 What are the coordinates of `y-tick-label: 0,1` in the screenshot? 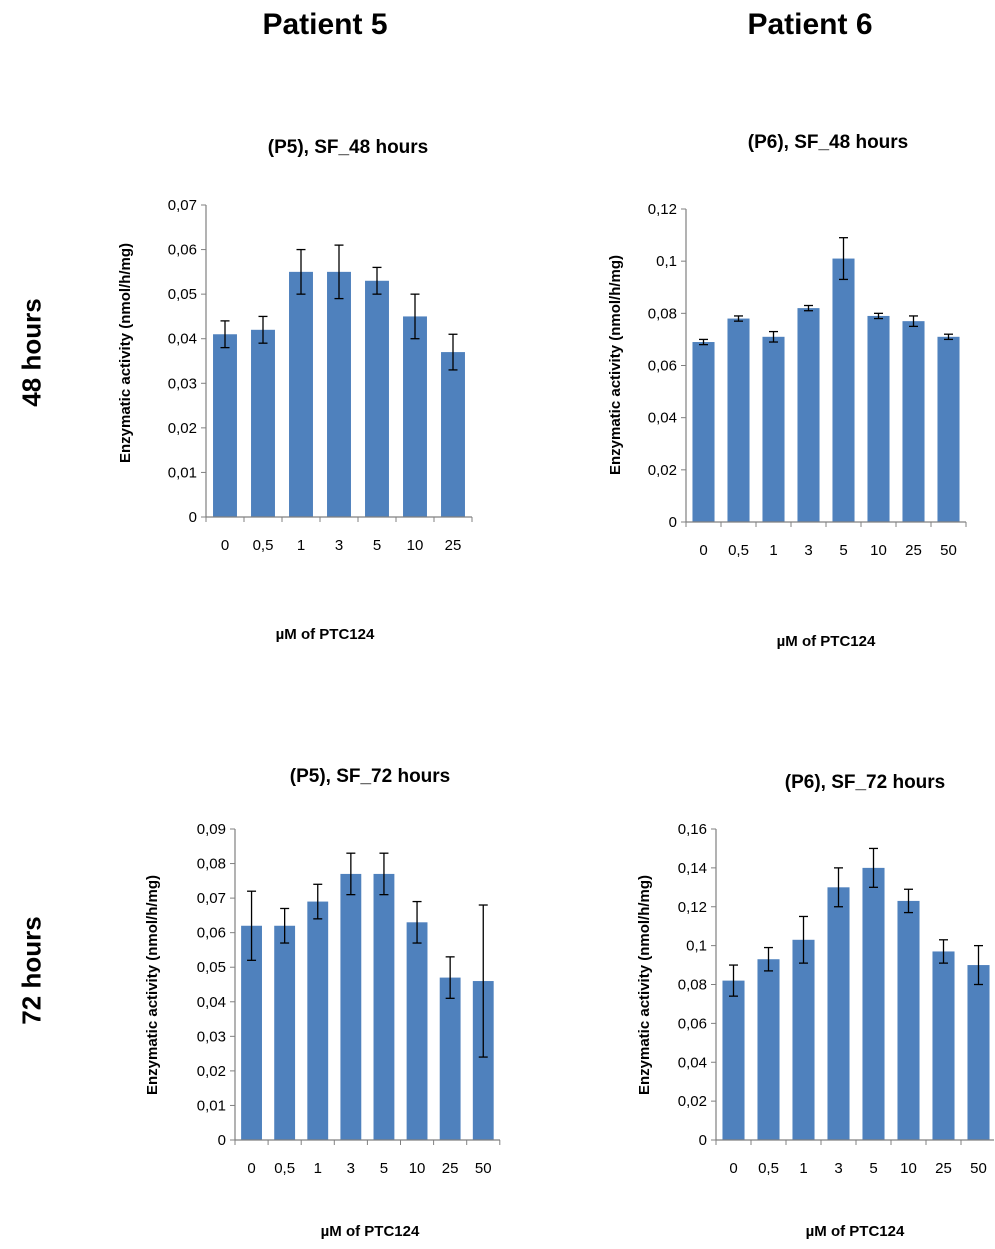 It's located at (666, 261).